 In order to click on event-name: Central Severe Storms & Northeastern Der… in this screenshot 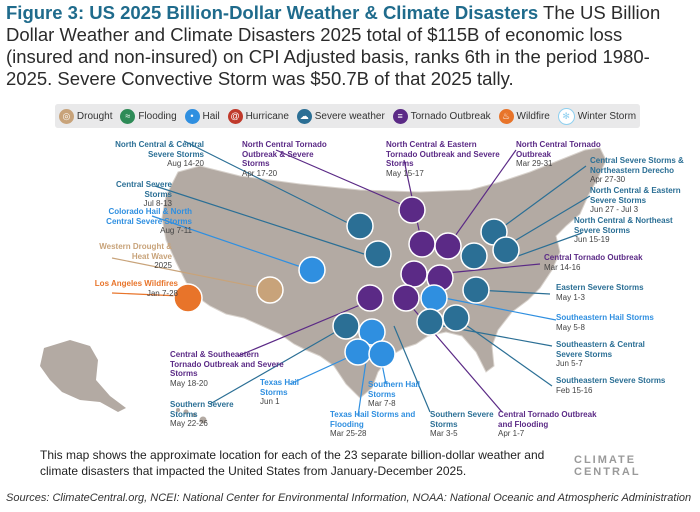, I will do `click(637, 165)`.